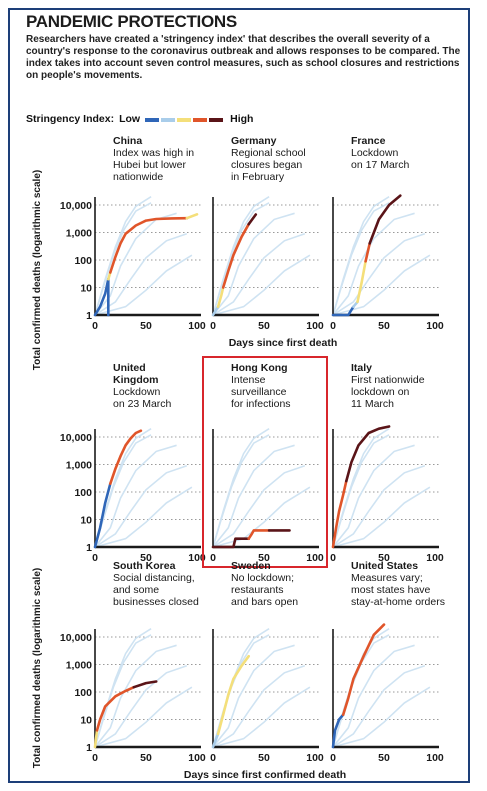 This screenshot has height=791, width=487. I want to click on panel-note: Social distancing,, so click(154, 578).